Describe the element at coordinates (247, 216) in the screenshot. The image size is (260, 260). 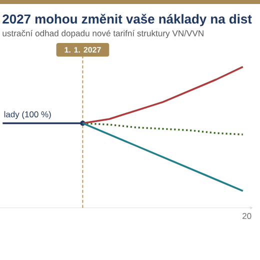
I see `text: 20` at that location.